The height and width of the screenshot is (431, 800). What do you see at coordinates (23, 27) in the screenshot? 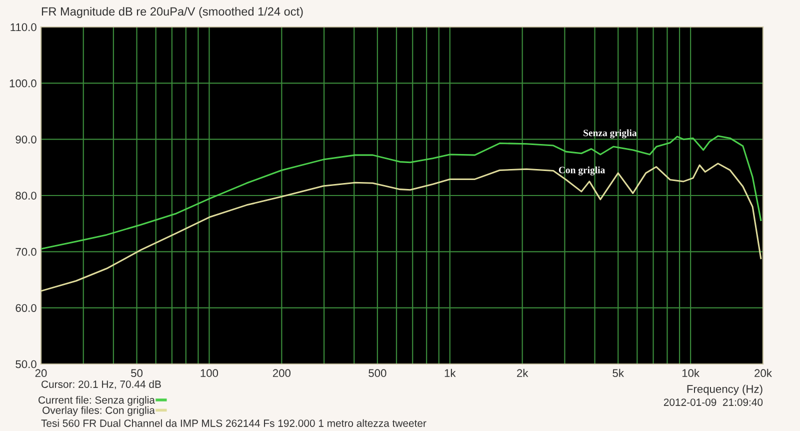
I see `y-tick-label: 110.0` at bounding box center [23, 27].